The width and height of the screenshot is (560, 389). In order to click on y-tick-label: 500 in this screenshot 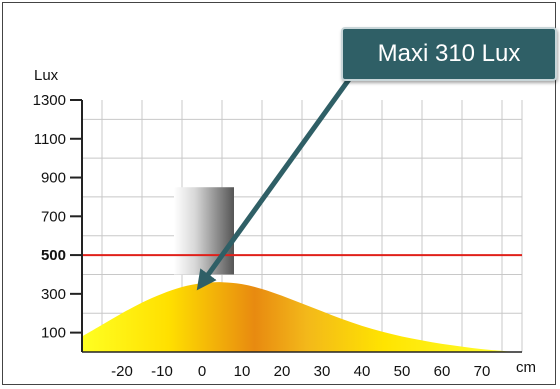, I will do `click(53, 255)`.